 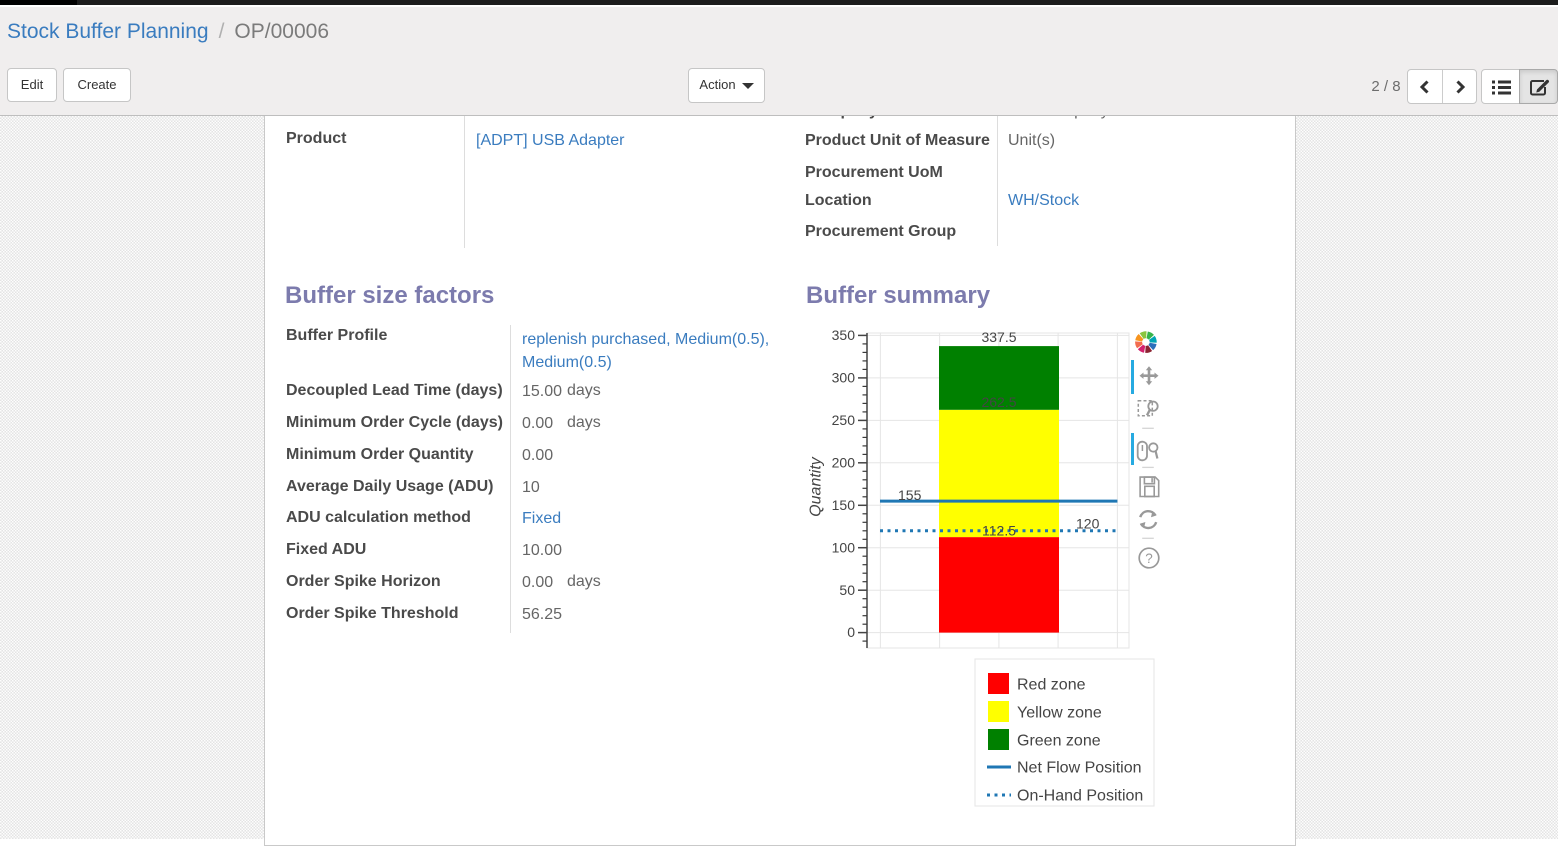 I want to click on svg-text: 0, so click(x=851, y=632).